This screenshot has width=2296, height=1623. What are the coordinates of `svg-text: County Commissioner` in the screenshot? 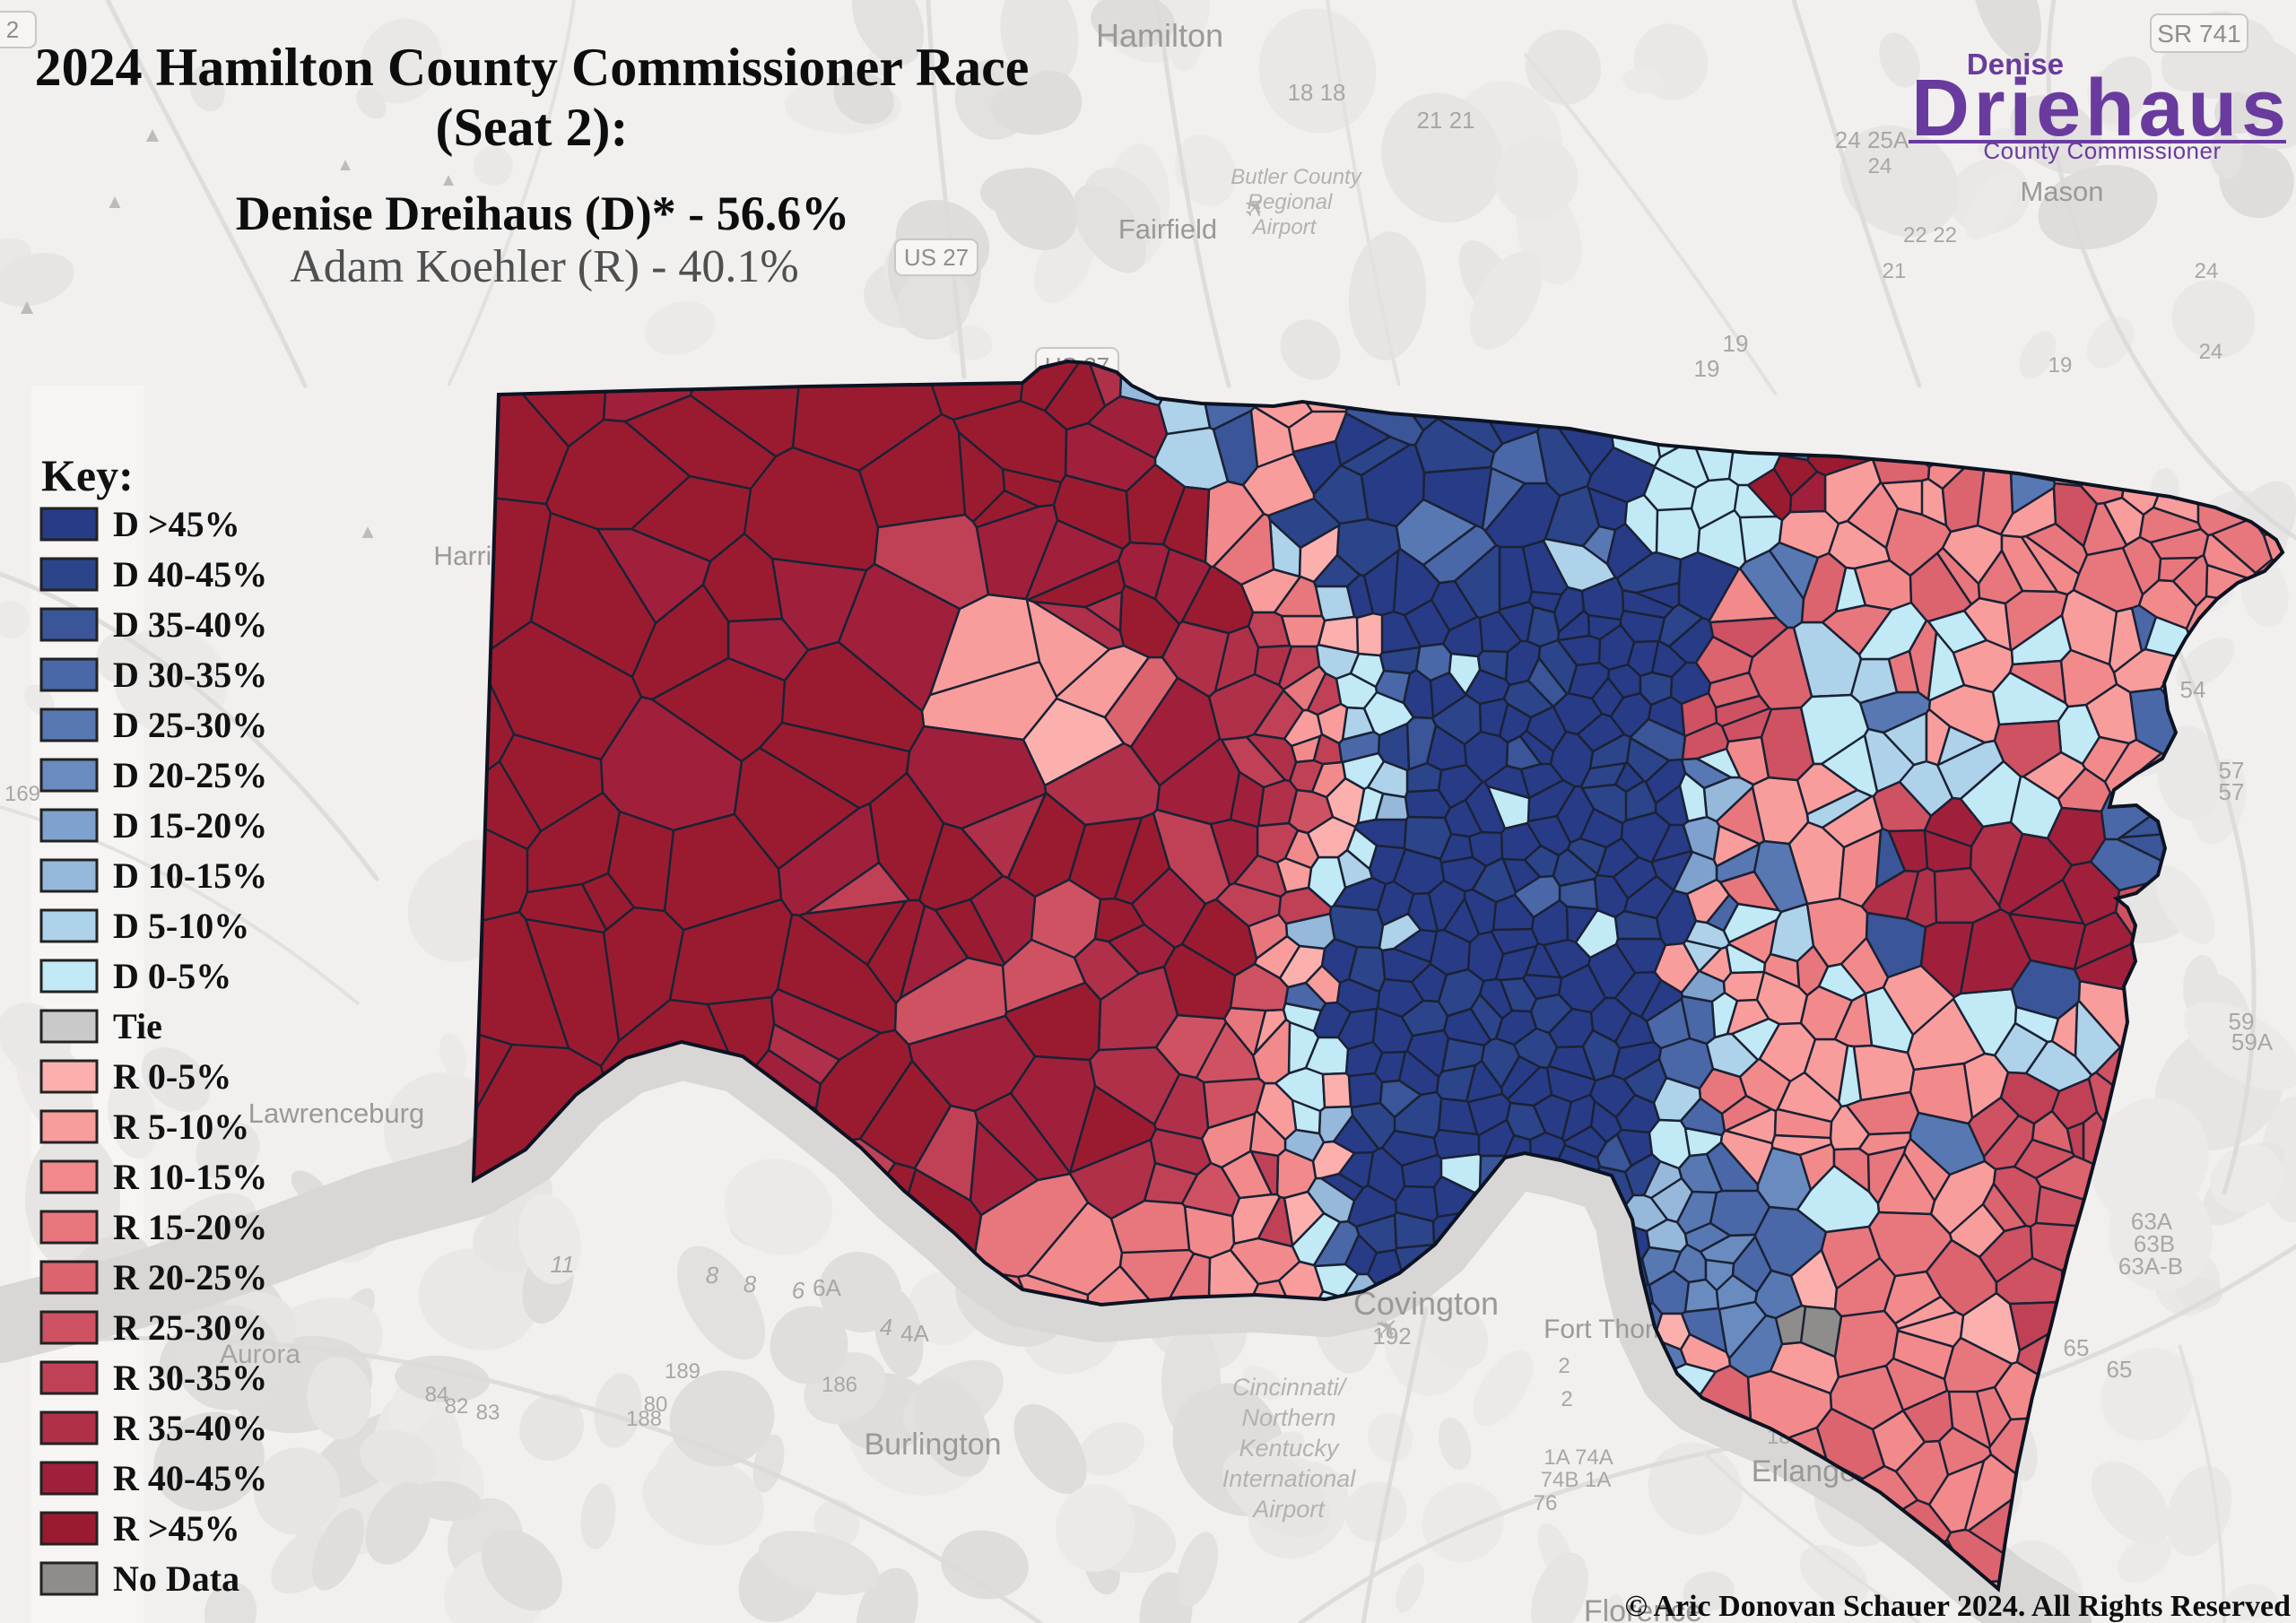 It's located at (2102, 150).